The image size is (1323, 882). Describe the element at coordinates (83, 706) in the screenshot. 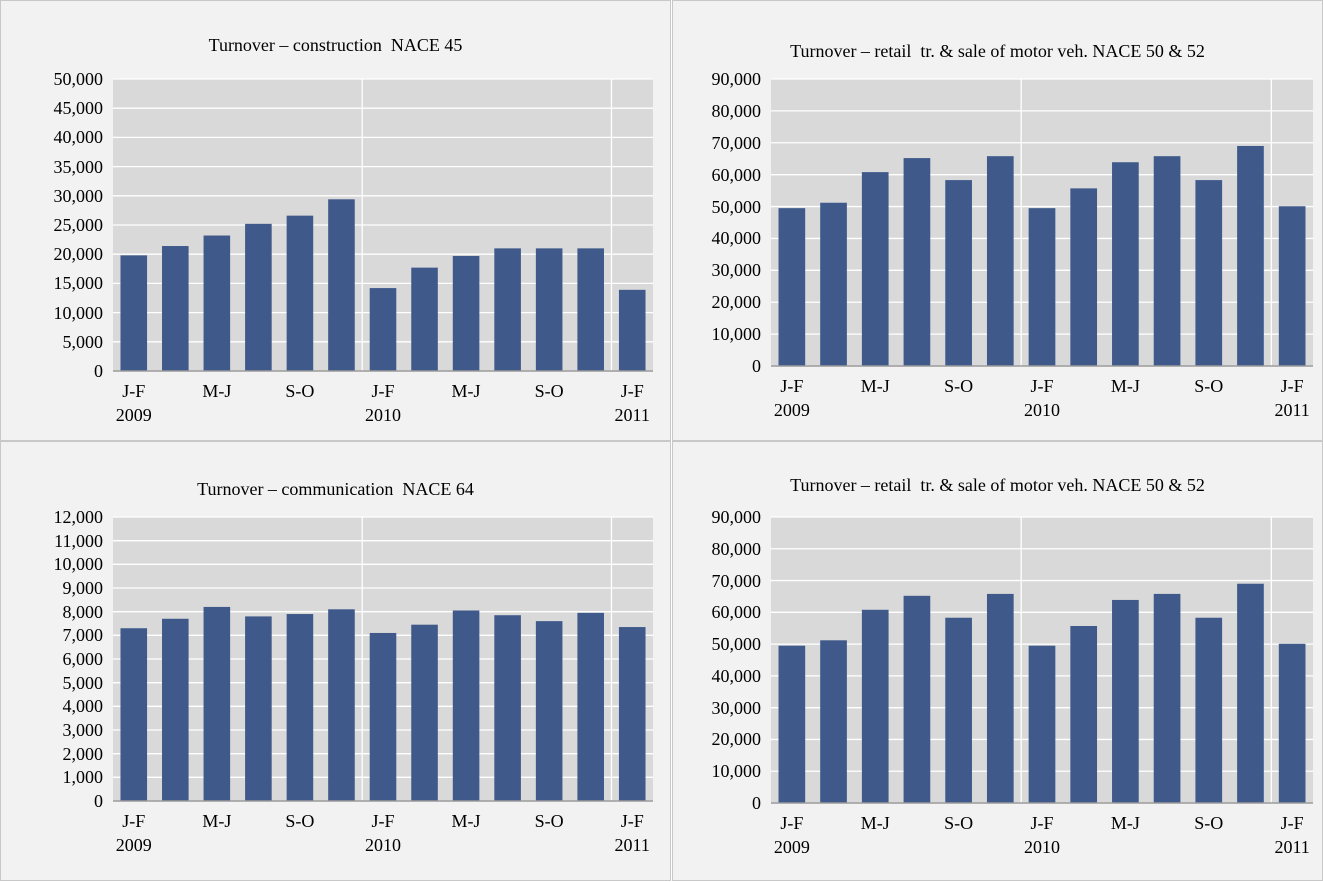

I see `y-tick-label: 4,000` at that location.